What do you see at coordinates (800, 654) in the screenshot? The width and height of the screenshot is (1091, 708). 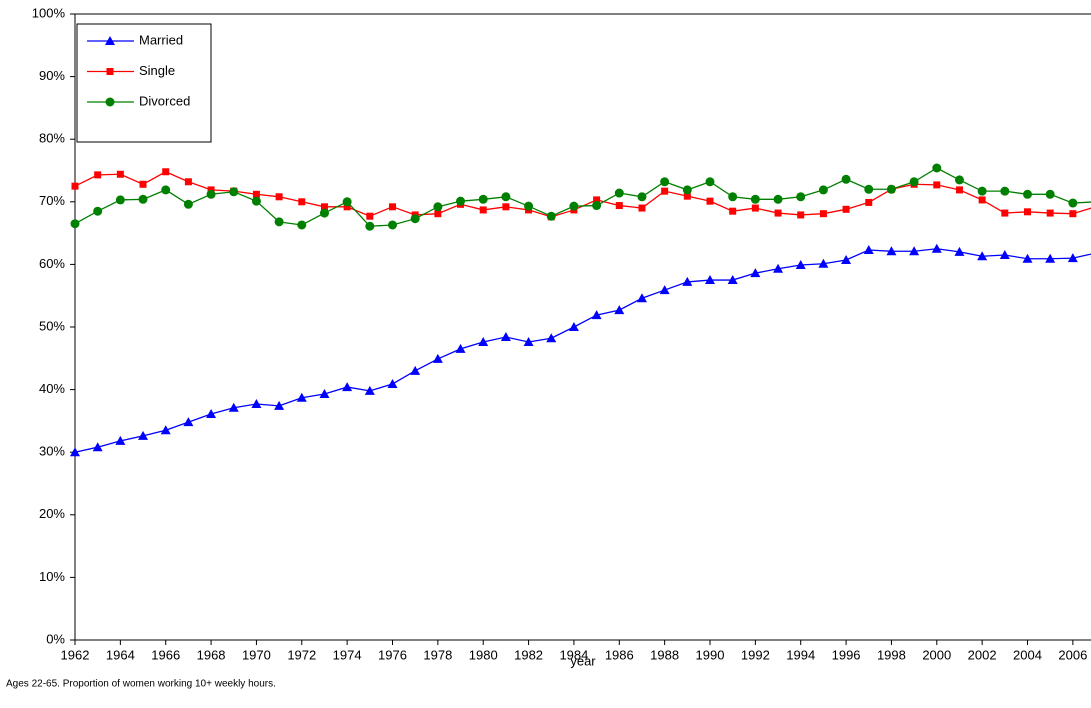 I see `x-tick-label: 1994` at bounding box center [800, 654].